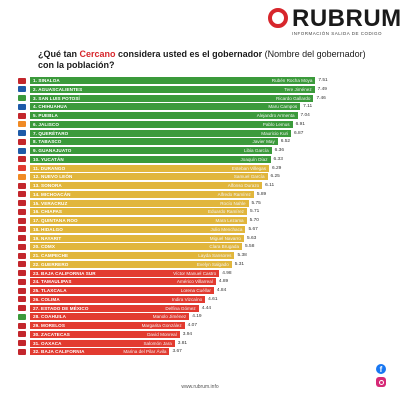 Image resolution: width=400 pixels, height=400 pixels. What do you see at coordinates (315, 54) in the screenshot?
I see `title-part3: (Nombre del gobernador)` at bounding box center [315, 54].